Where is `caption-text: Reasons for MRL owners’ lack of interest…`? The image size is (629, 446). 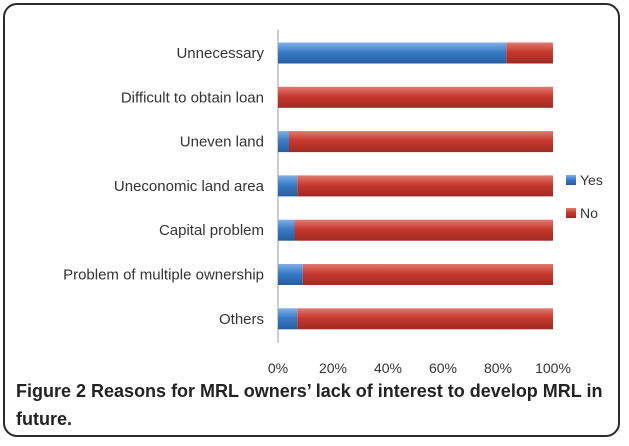 caption-text: Reasons for MRL owners’ lack of interest… is located at coordinates (309, 405).